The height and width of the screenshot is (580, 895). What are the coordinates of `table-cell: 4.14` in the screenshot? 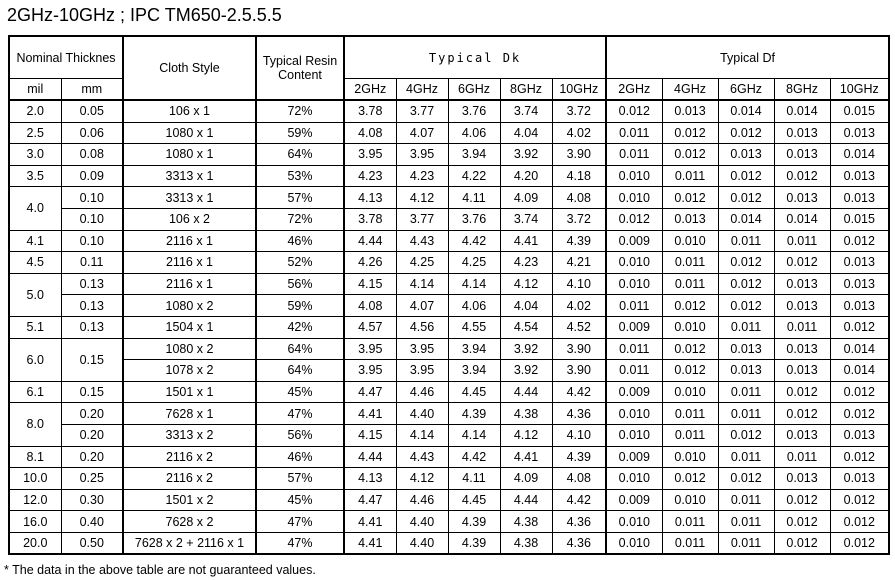 It's located at (474, 435).